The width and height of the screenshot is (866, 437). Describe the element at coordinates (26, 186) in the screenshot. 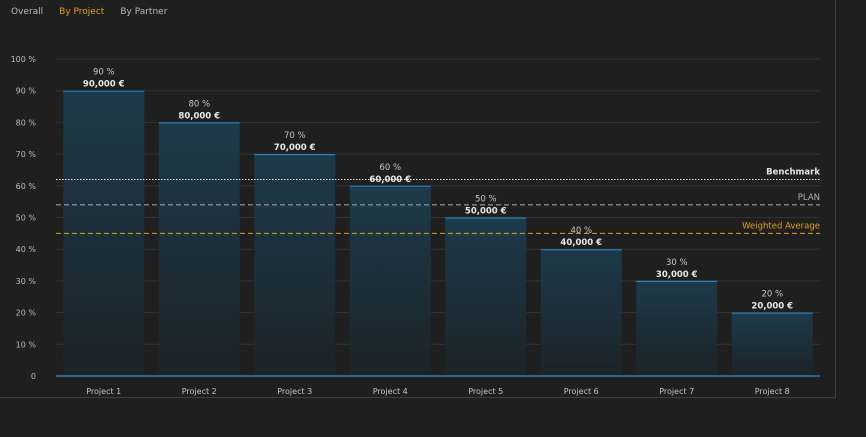

I see `y-tick-label: 60 %` at that location.